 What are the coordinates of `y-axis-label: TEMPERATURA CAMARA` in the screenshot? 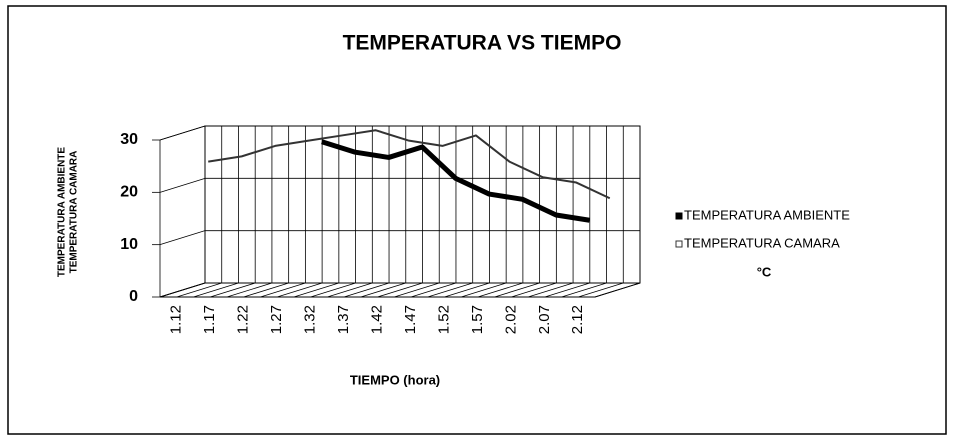 It's located at (74, 212).